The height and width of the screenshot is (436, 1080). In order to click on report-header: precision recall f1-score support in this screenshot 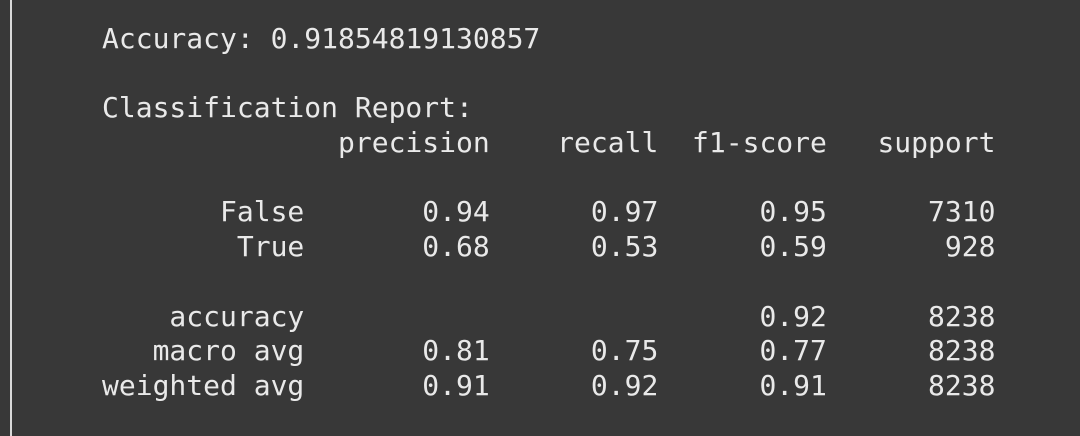, I will do `click(549, 143)`.